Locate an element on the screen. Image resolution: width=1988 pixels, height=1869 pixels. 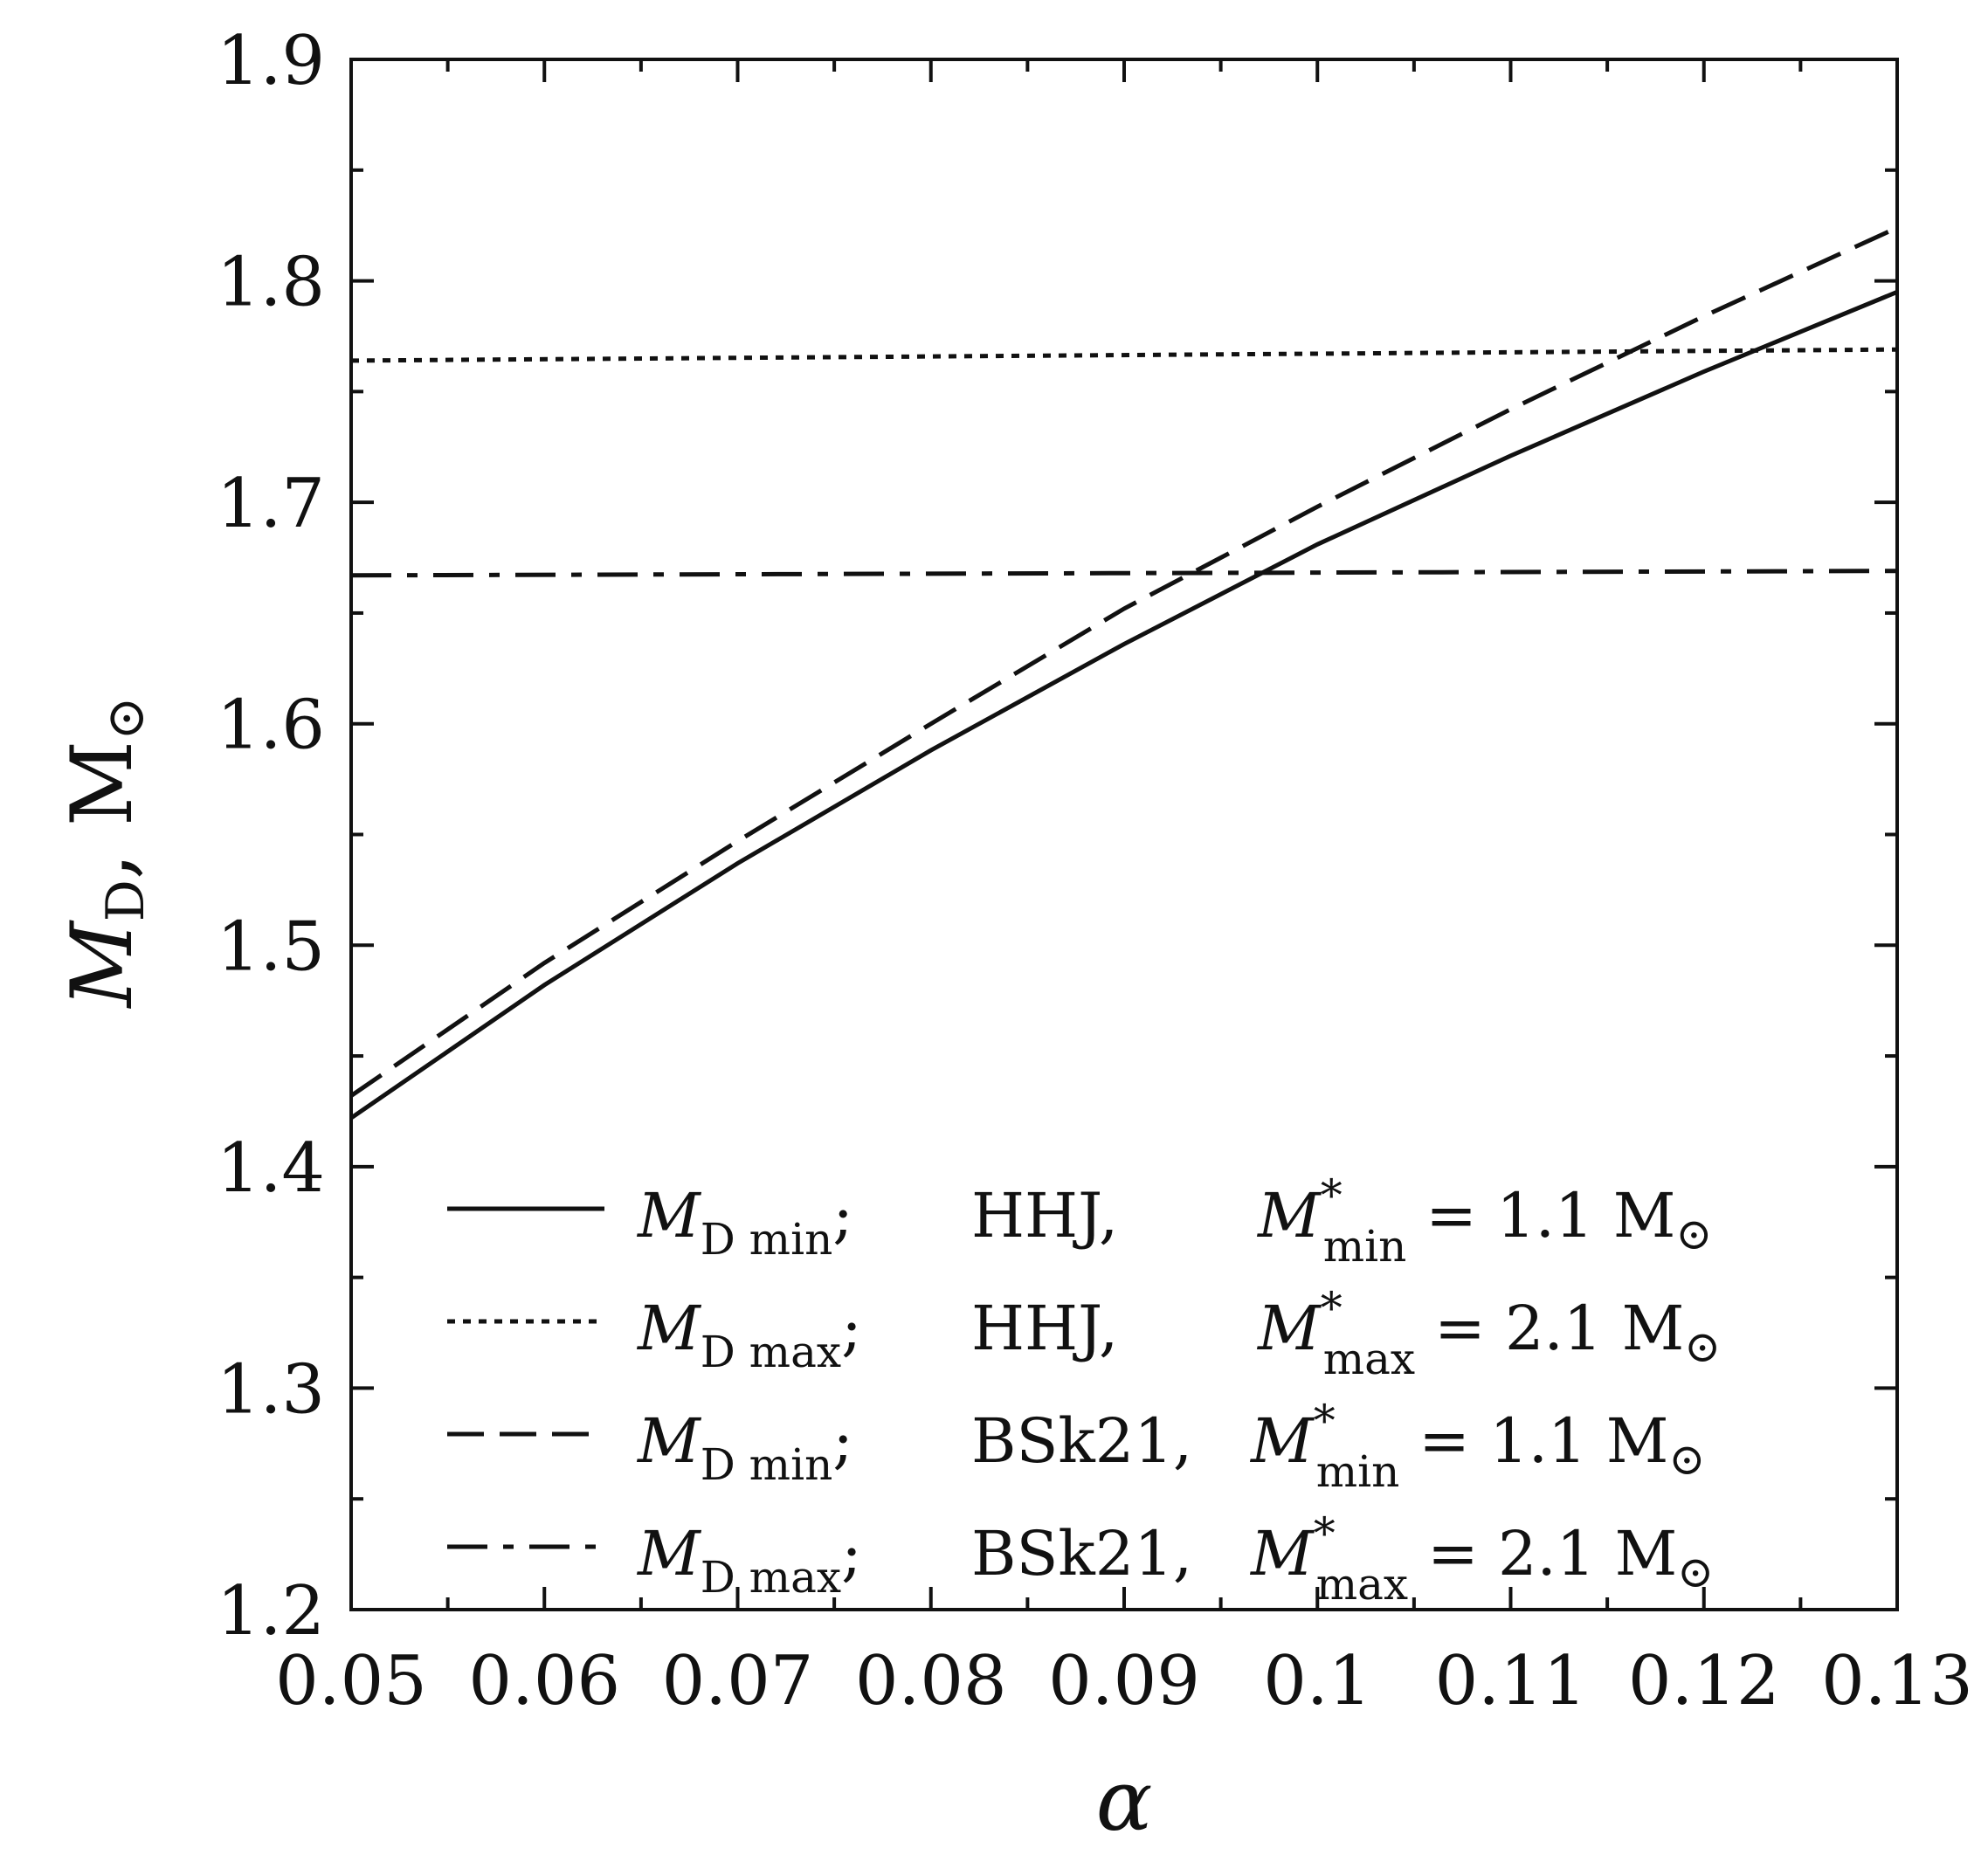
legend-entry: MD min; BSk21, M* min = 1.1 M⊙ is located at coordinates (1076, 1446).